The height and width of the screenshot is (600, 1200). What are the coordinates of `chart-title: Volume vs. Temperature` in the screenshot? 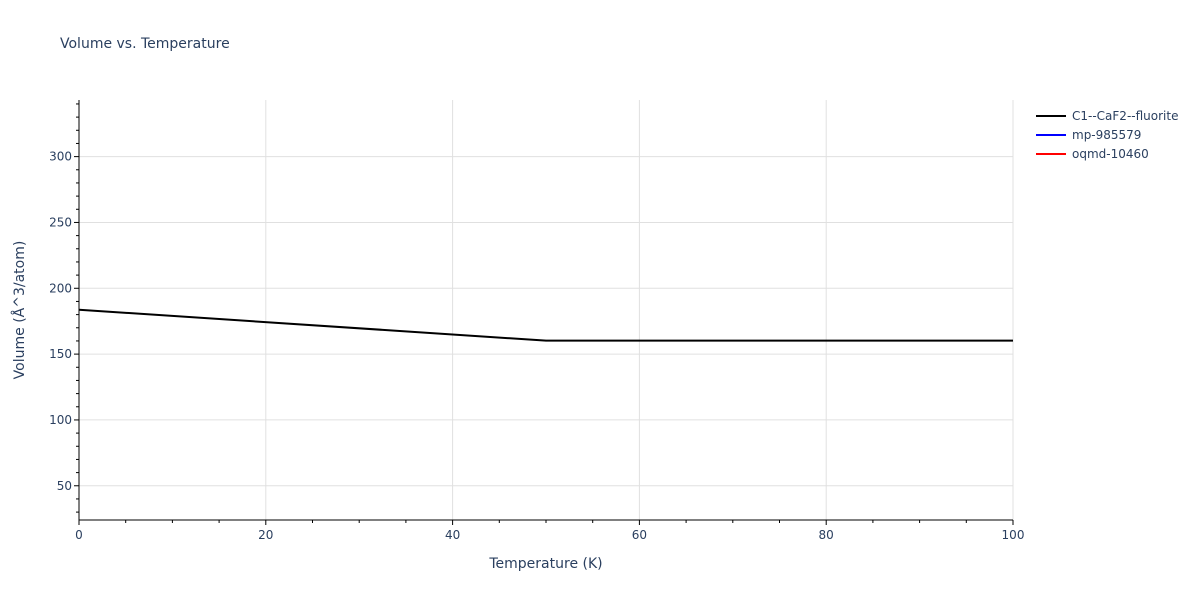 It's located at (145, 44).